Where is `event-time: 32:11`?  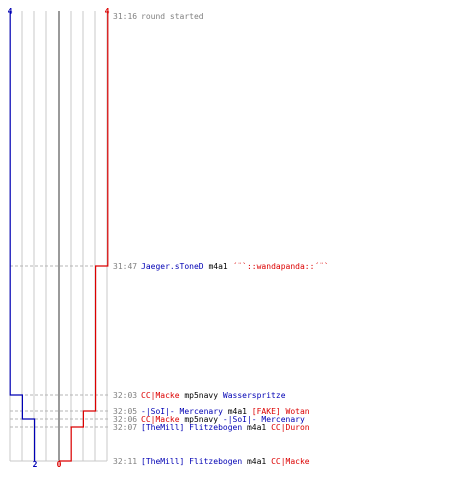 event-time: 32:11 is located at coordinates (125, 461).